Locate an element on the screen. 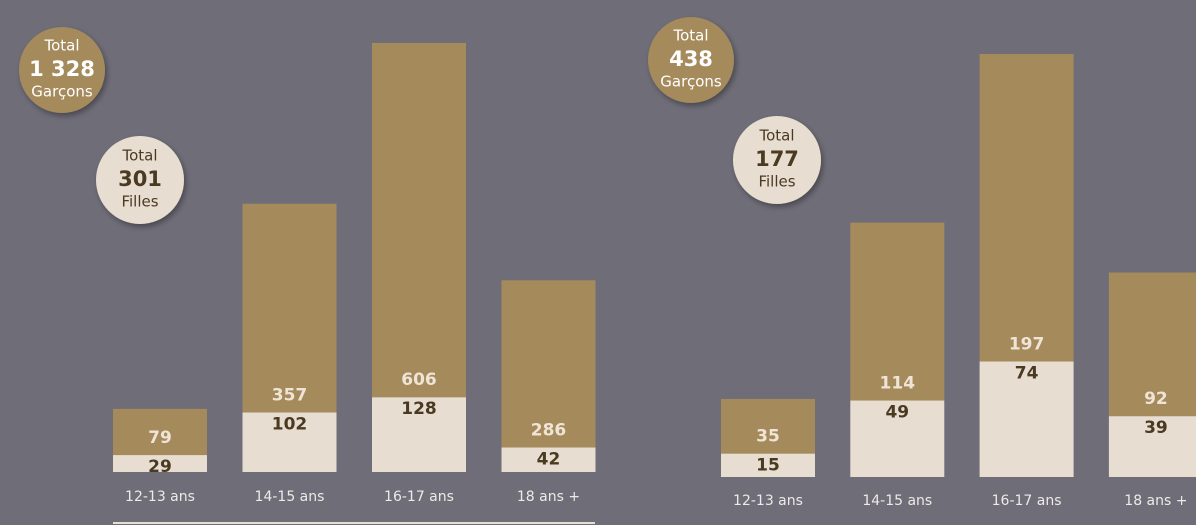 The width and height of the screenshot is (1196, 525). value-label: 92 is located at coordinates (1156, 399).